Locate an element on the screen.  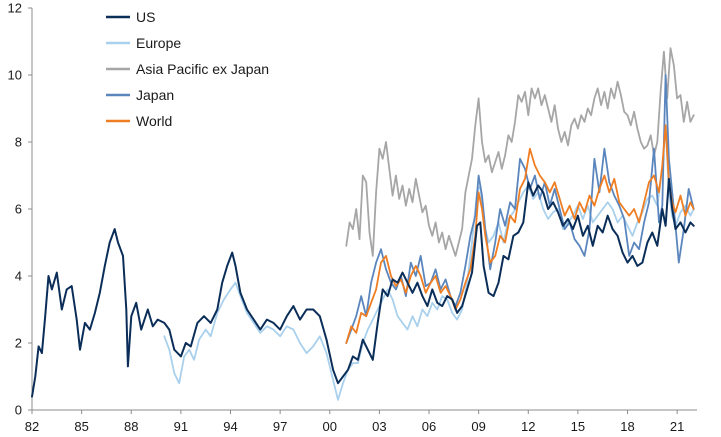
legend-label-europe: Europe is located at coordinates (158, 43).